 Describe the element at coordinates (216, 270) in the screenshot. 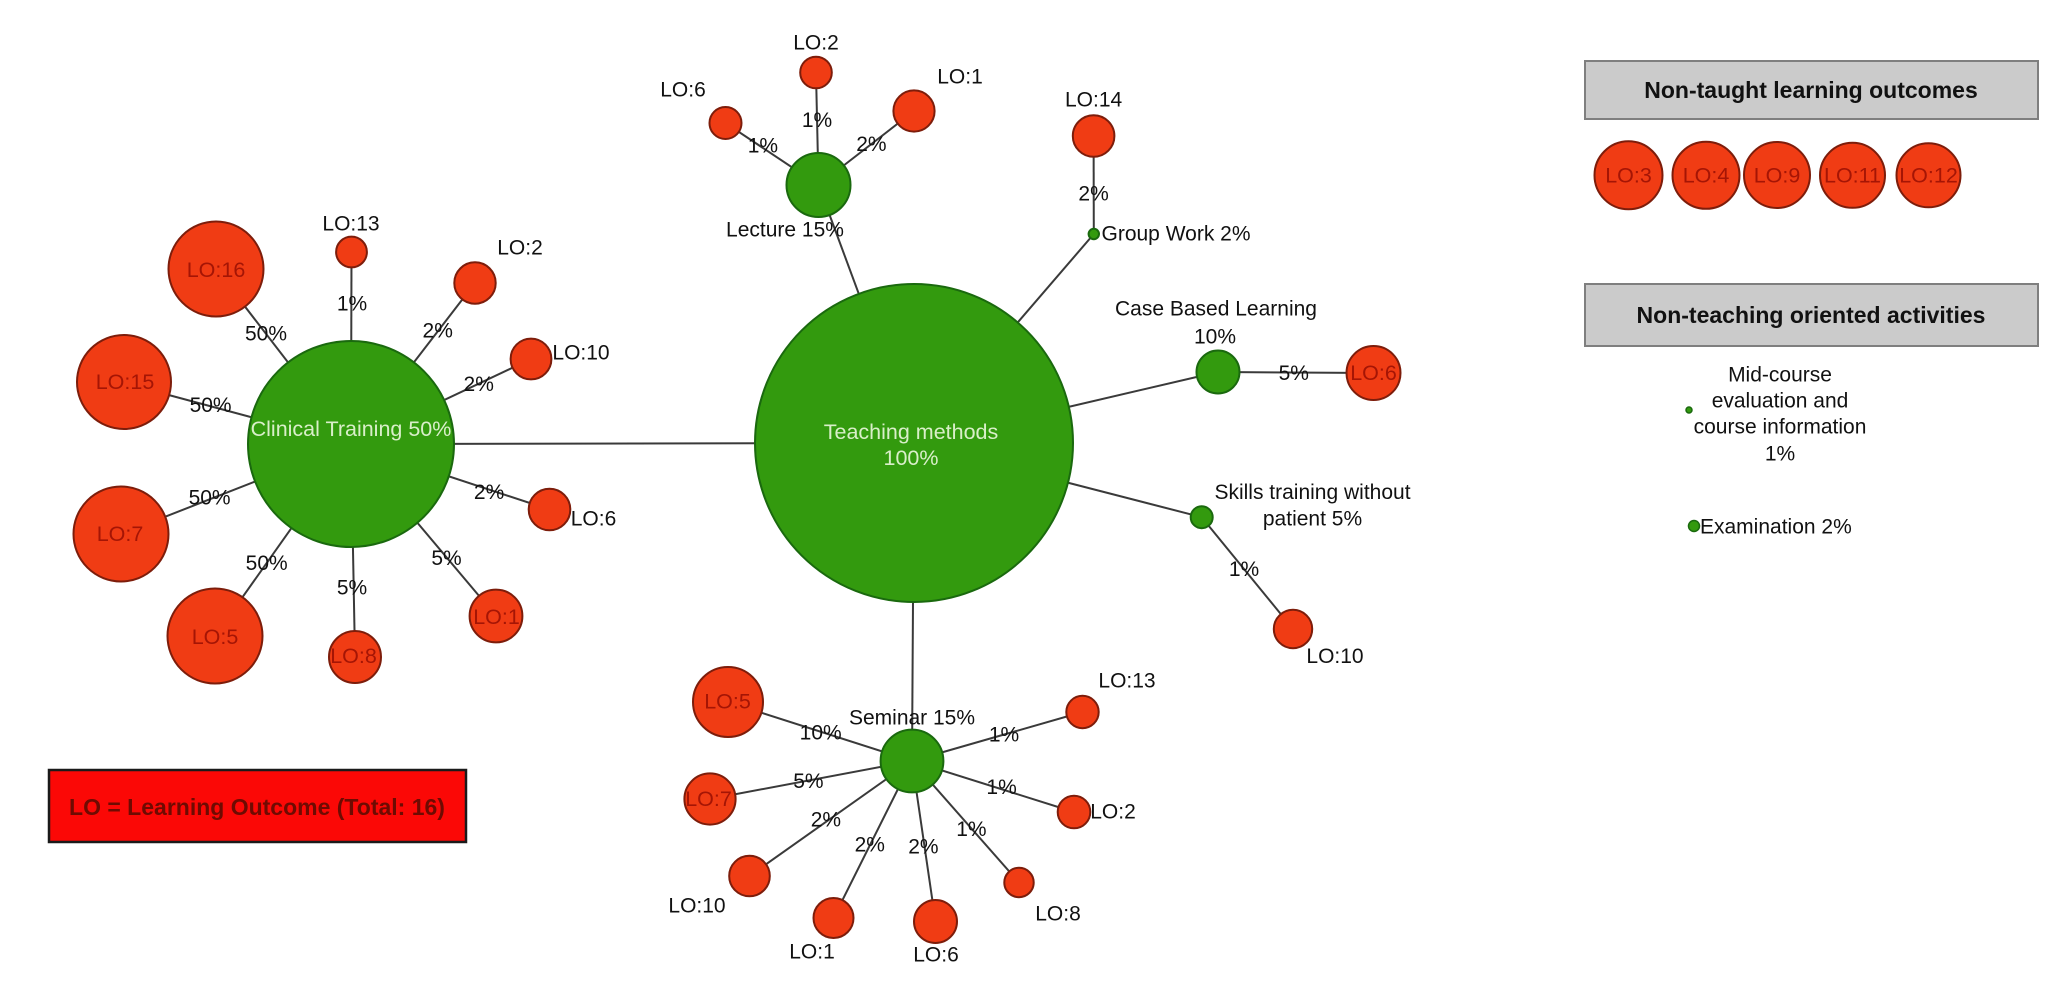

I see `svg-text: LO:16` at that location.